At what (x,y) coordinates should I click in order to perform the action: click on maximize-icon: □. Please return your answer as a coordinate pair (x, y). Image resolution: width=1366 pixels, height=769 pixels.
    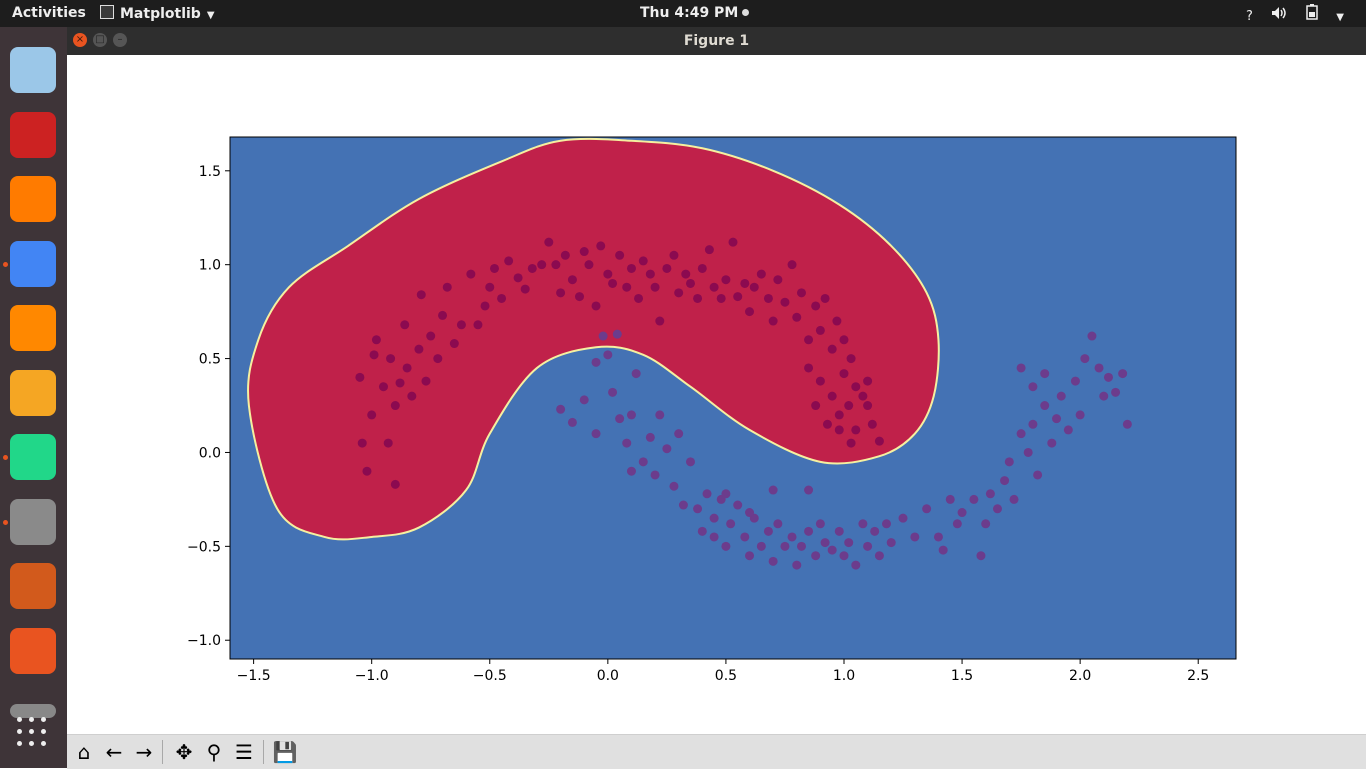
    Looking at the image, I should click on (100, 40).